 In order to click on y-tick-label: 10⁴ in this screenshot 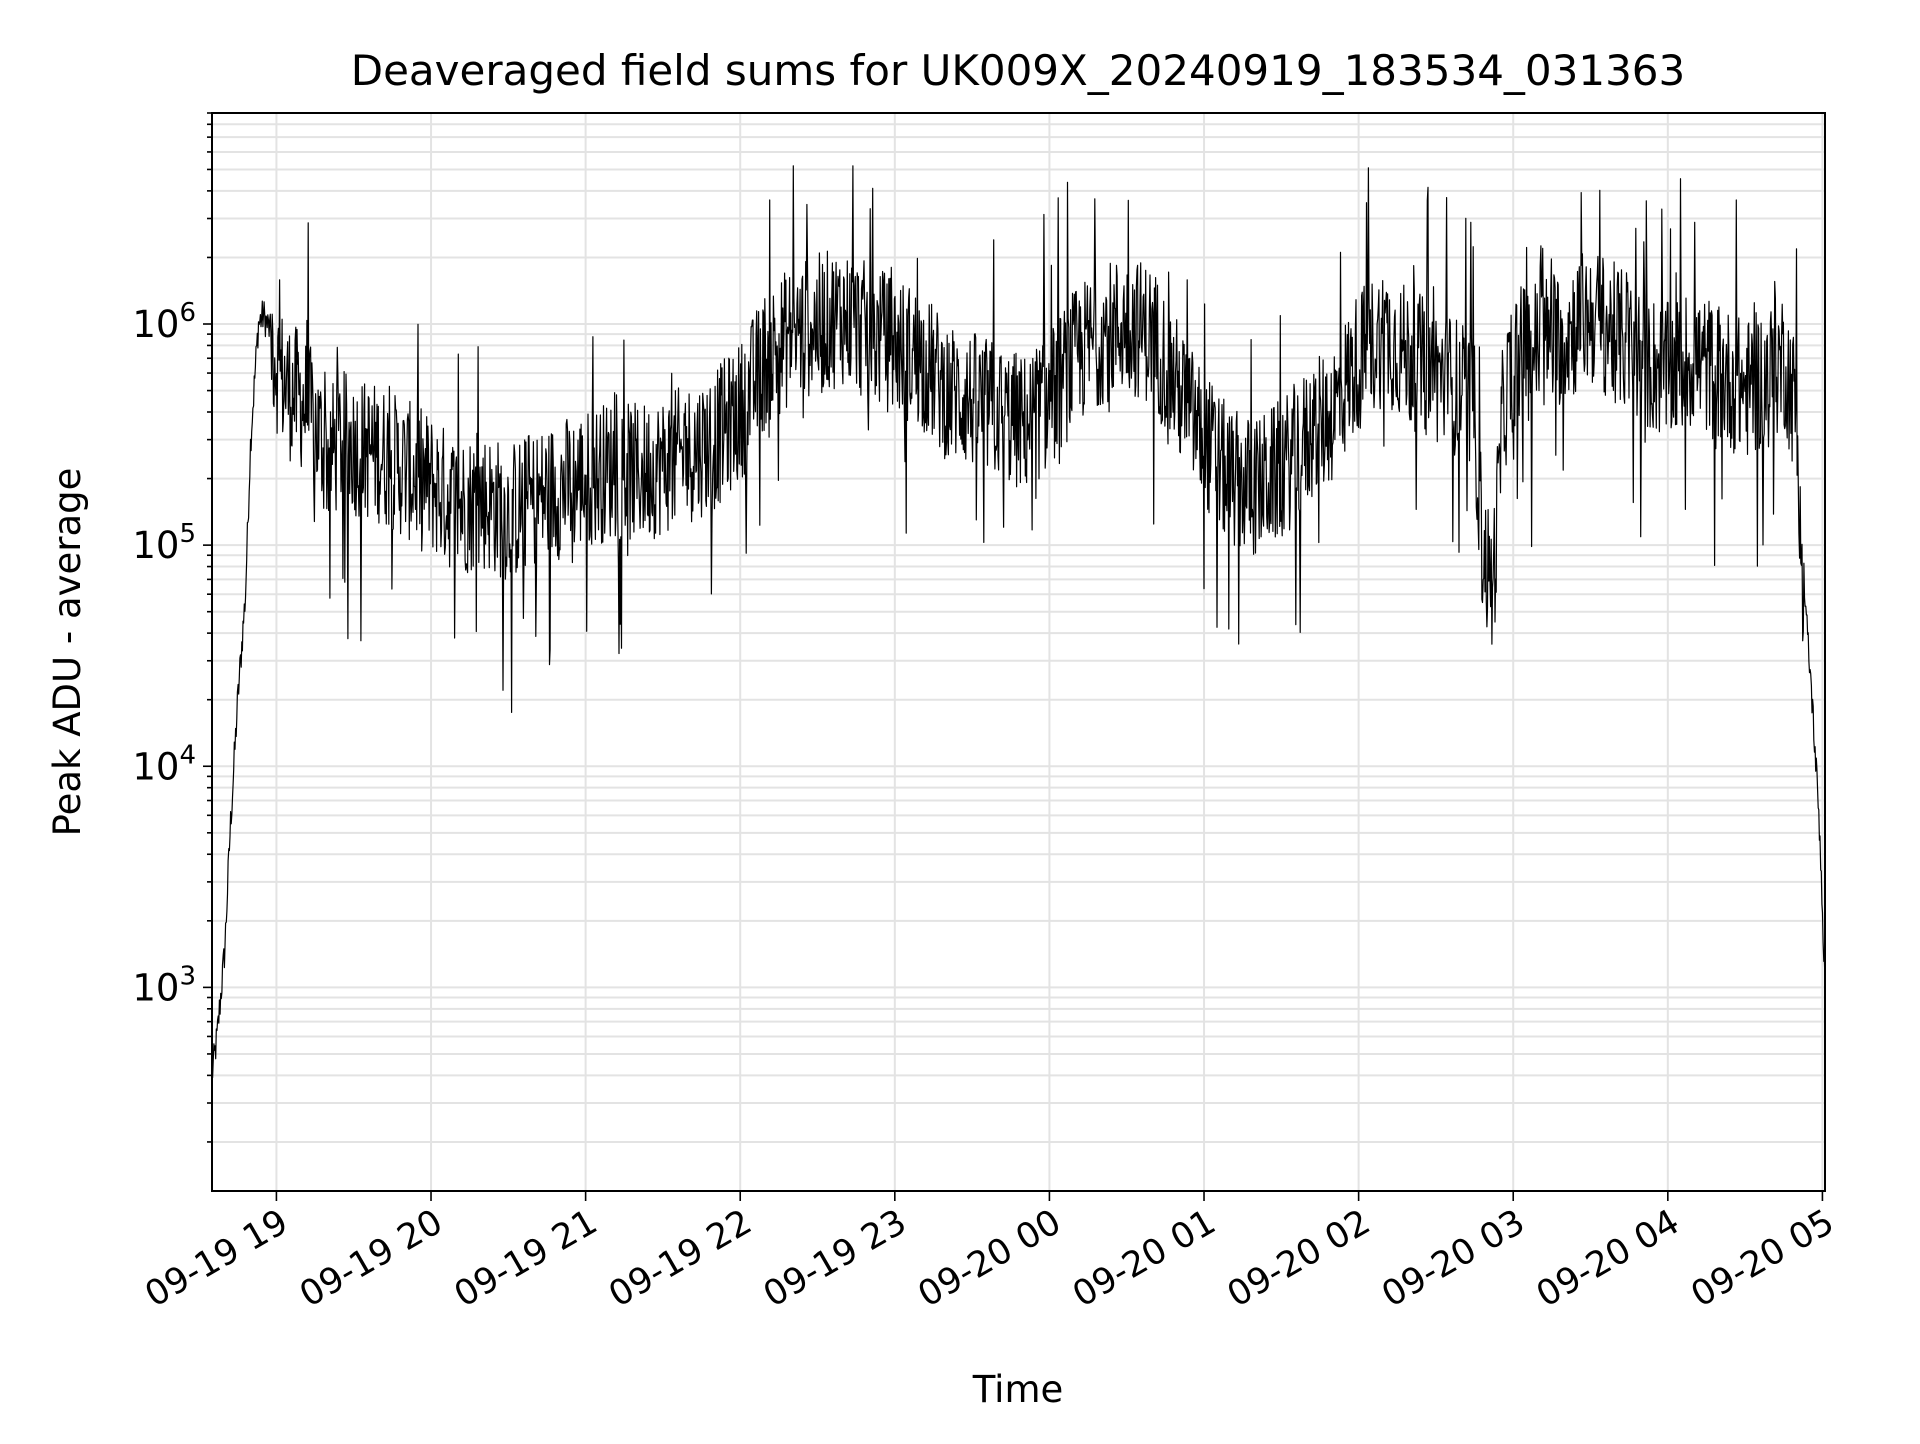, I will do `click(164, 764)`.